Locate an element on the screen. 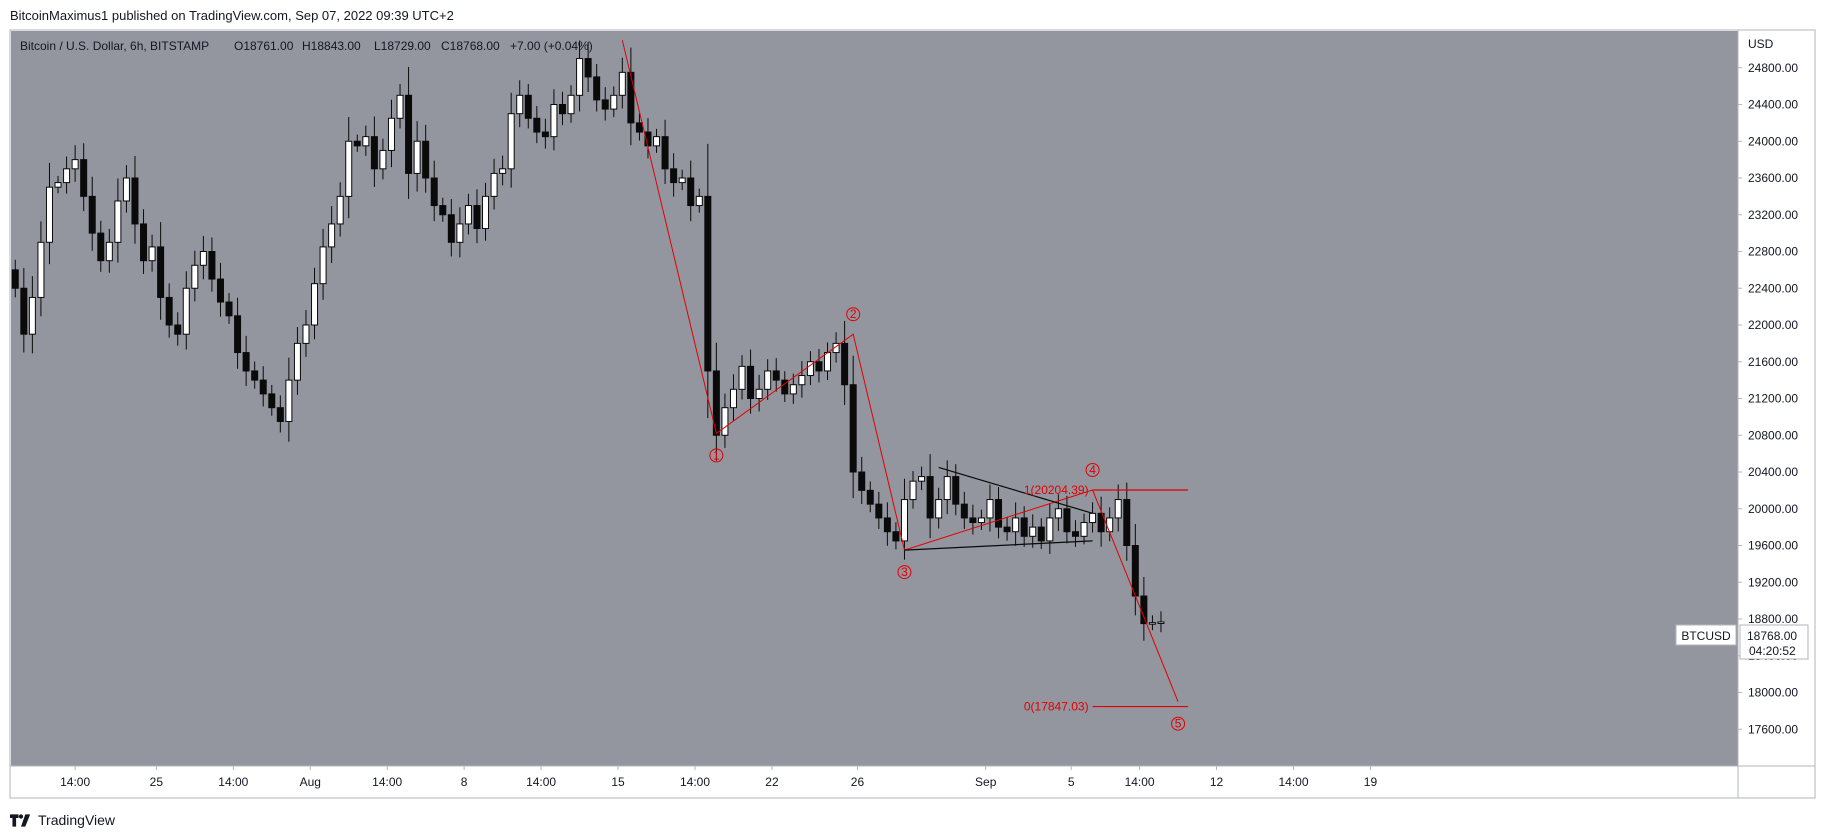 This screenshot has height=837, width=1825. ohlc-high: H18843.00 is located at coordinates (331, 46).